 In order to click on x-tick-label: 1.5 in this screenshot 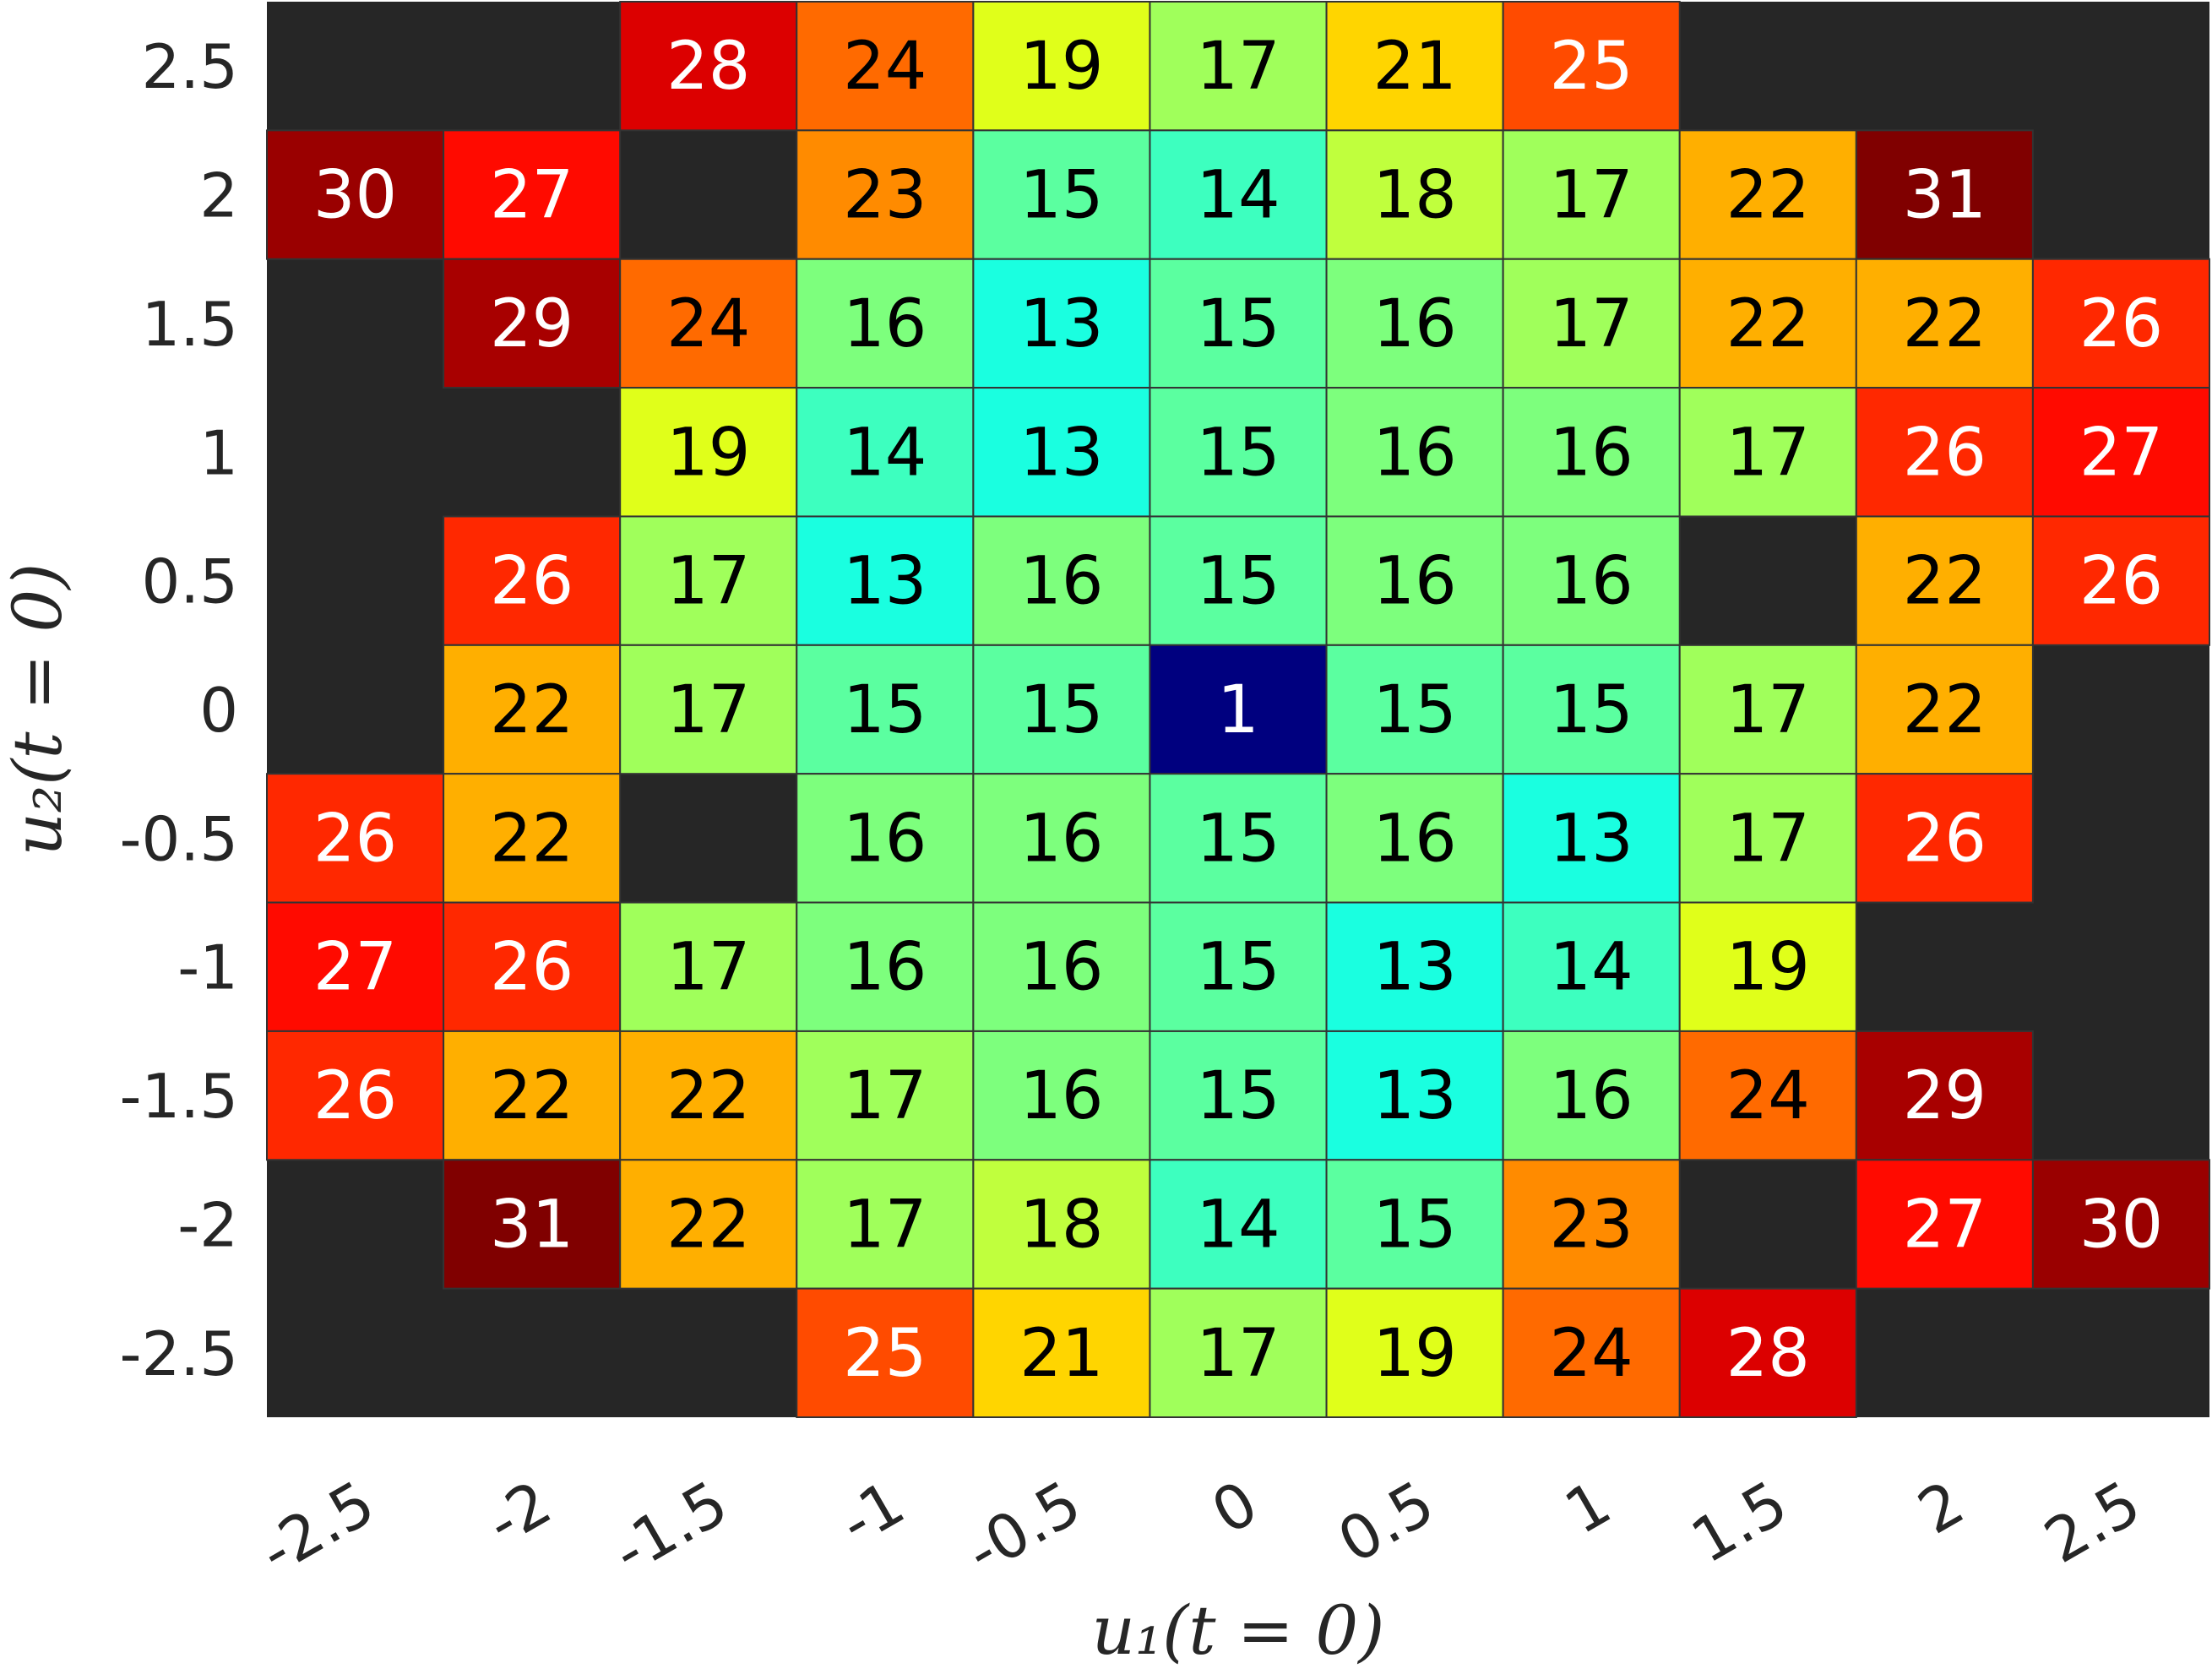, I will do `click(1739, 1522)`.